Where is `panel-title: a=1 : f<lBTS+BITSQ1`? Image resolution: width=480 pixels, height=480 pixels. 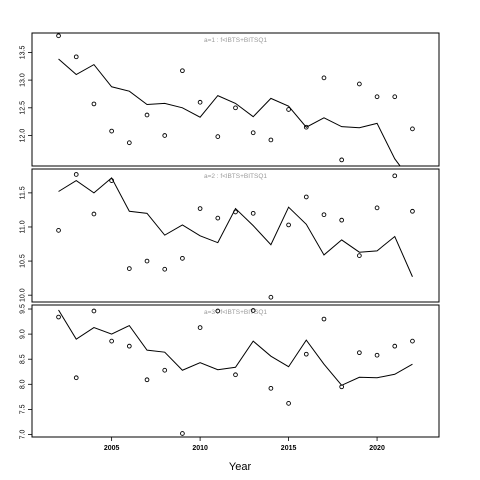 panel-title: a=1 : f<lBTS+BITSQ1 is located at coordinates (235, 40).